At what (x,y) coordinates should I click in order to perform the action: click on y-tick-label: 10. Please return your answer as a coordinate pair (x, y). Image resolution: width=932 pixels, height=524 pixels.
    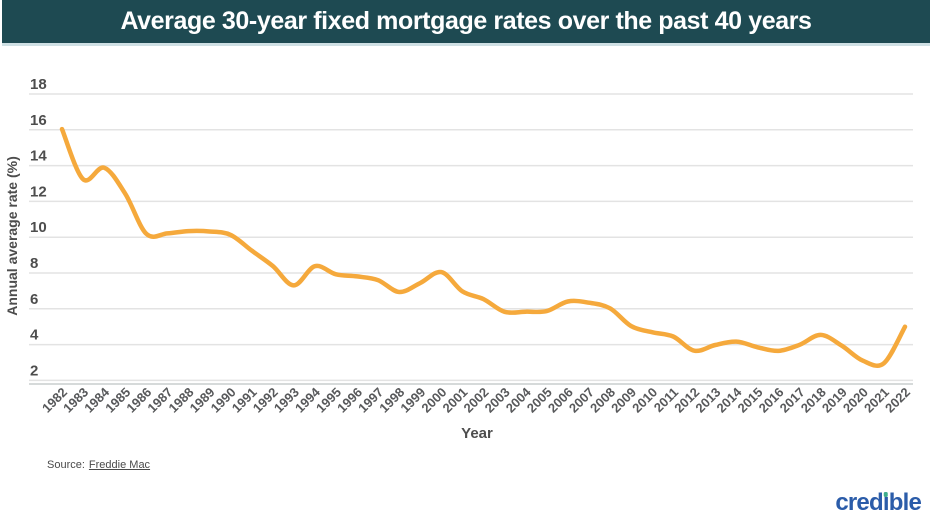
    Looking at the image, I should click on (38, 227).